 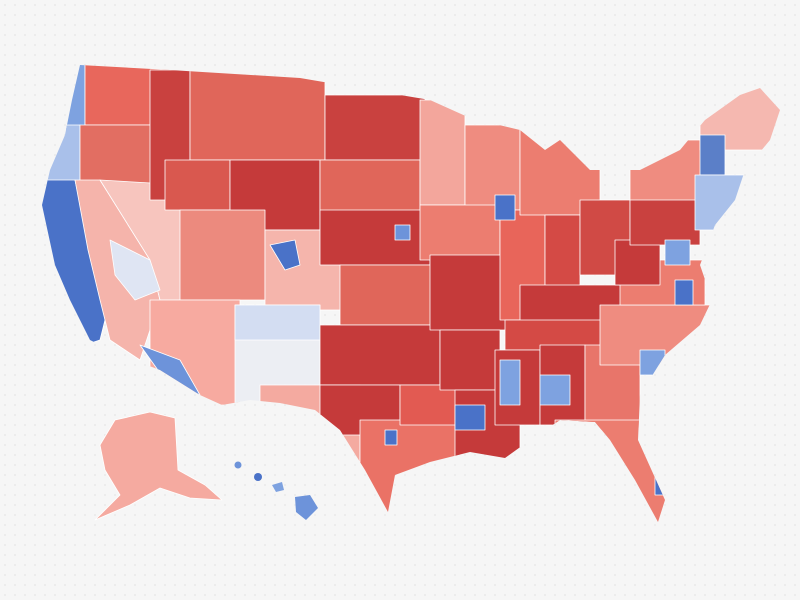 What do you see at coordinates (276, 490) in the screenshot?
I see `hawaii` at bounding box center [276, 490].